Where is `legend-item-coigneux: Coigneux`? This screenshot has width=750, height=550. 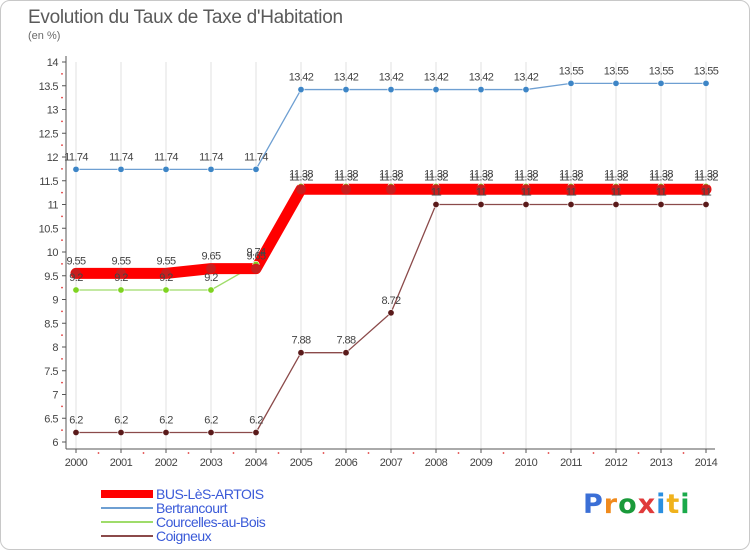
legend-item-coigneux: Coigneux is located at coordinates (183, 536).